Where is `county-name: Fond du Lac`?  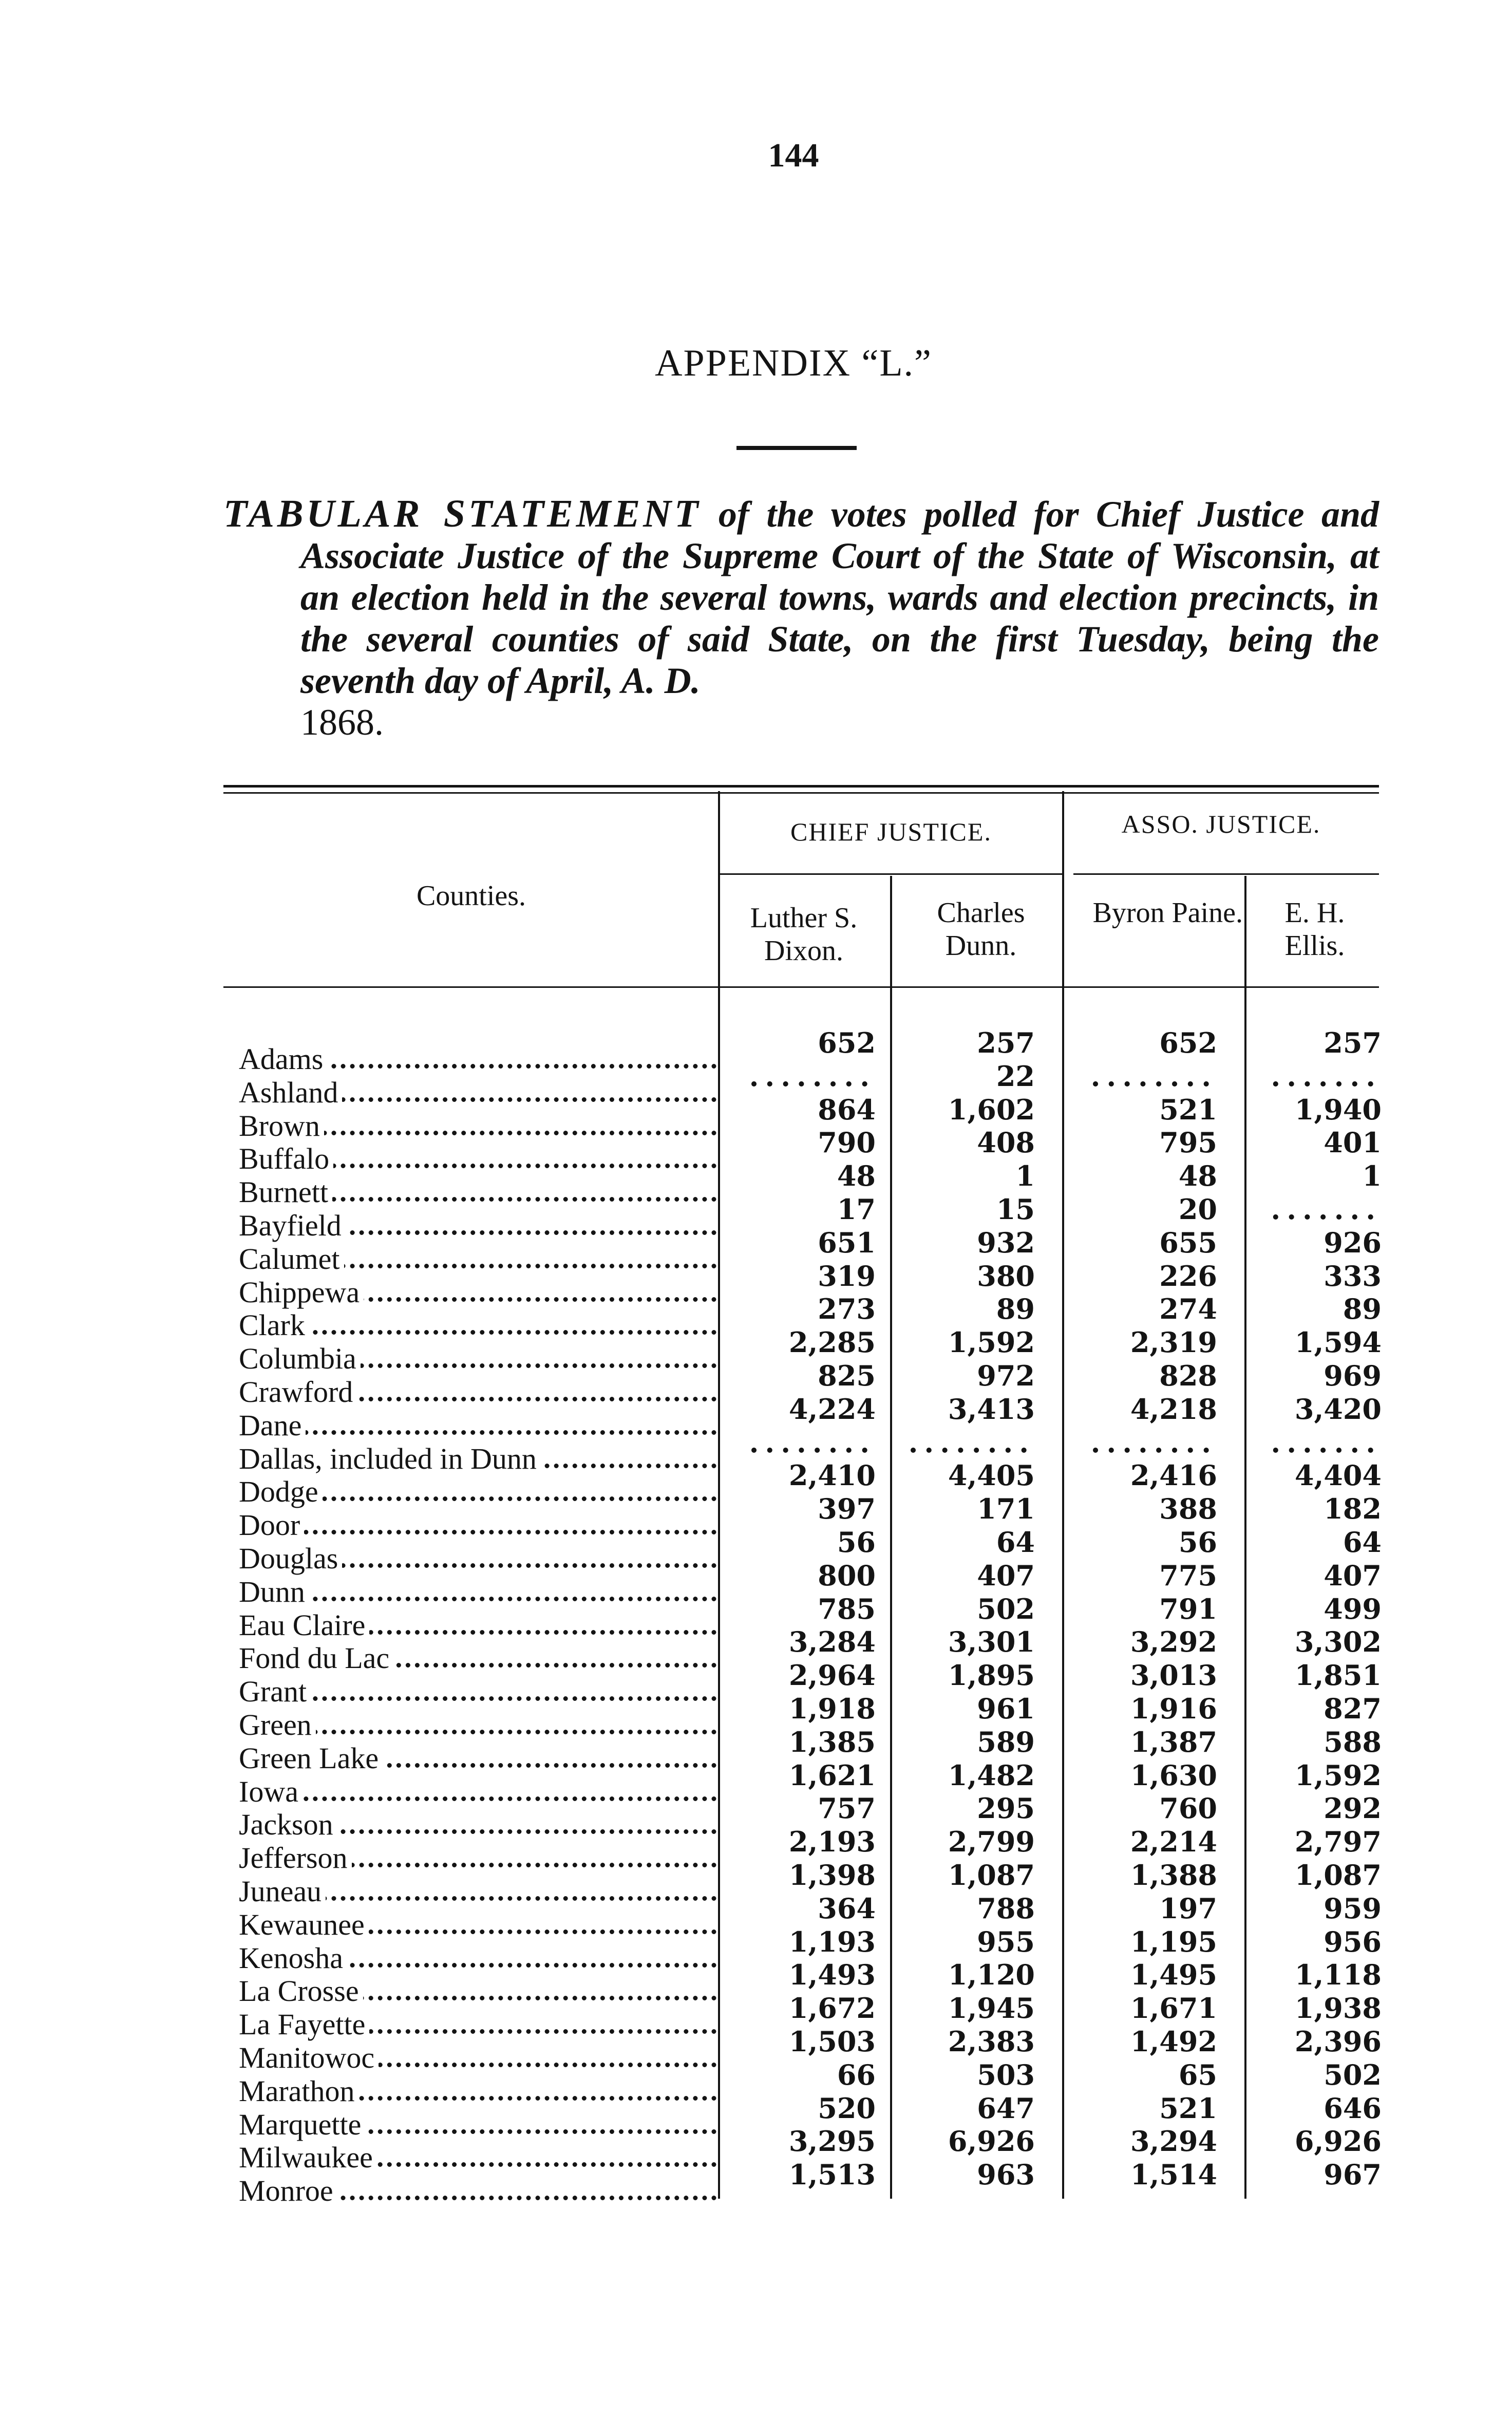 county-name: Fond du Lac is located at coordinates (477, 1658).